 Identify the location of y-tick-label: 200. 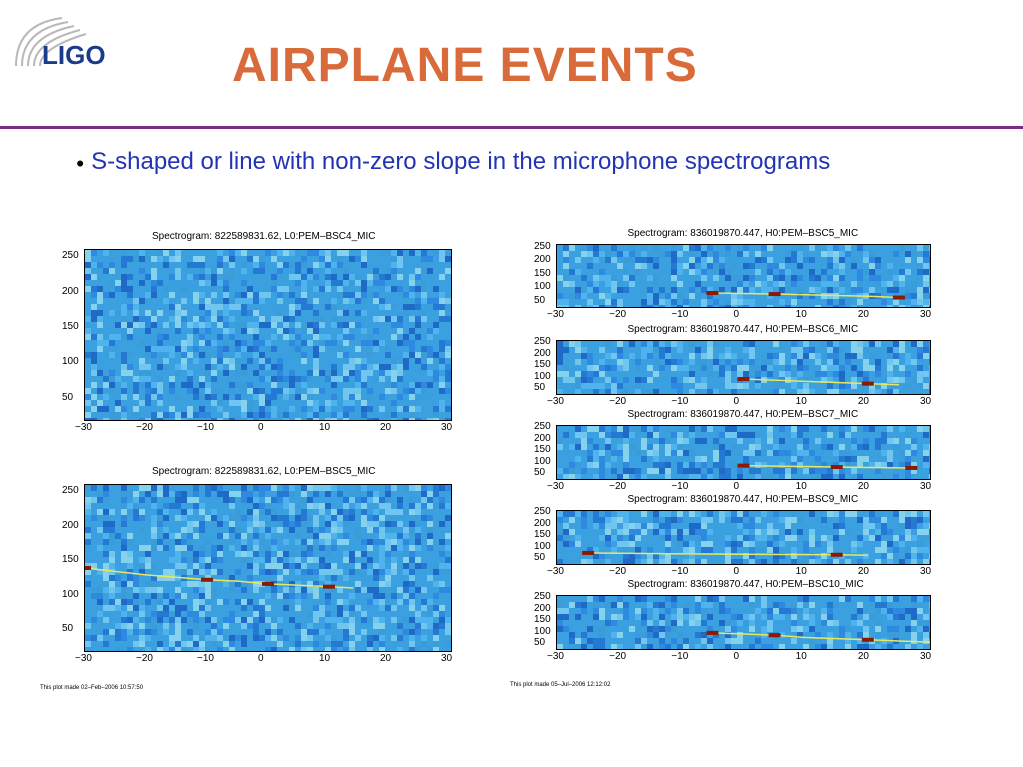
(542, 353).